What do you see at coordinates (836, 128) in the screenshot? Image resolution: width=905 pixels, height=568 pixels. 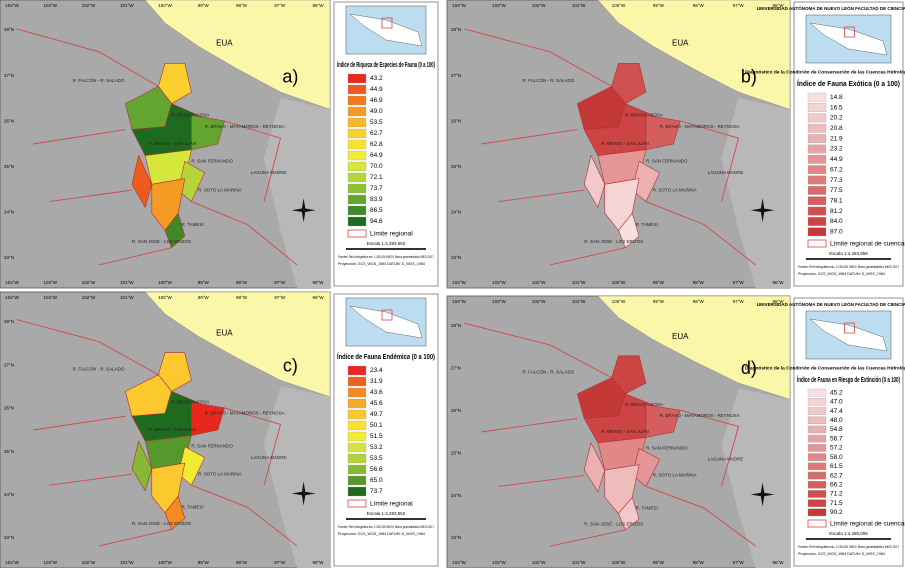 I see `legend-label: 20.8` at bounding box center [836, 128].